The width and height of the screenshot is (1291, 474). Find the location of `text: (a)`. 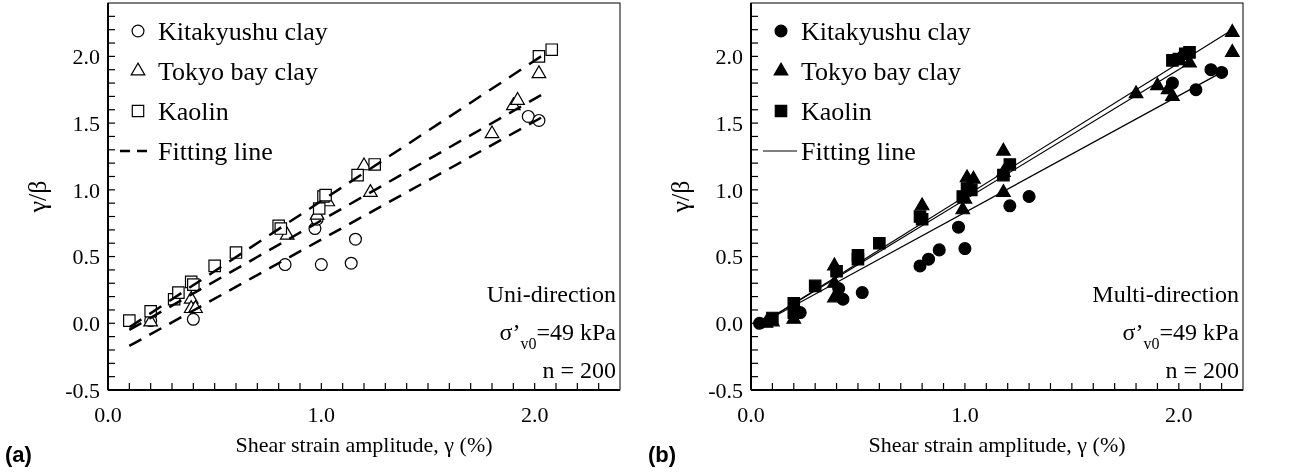

text: (a) is located at coordinates (18, 454).